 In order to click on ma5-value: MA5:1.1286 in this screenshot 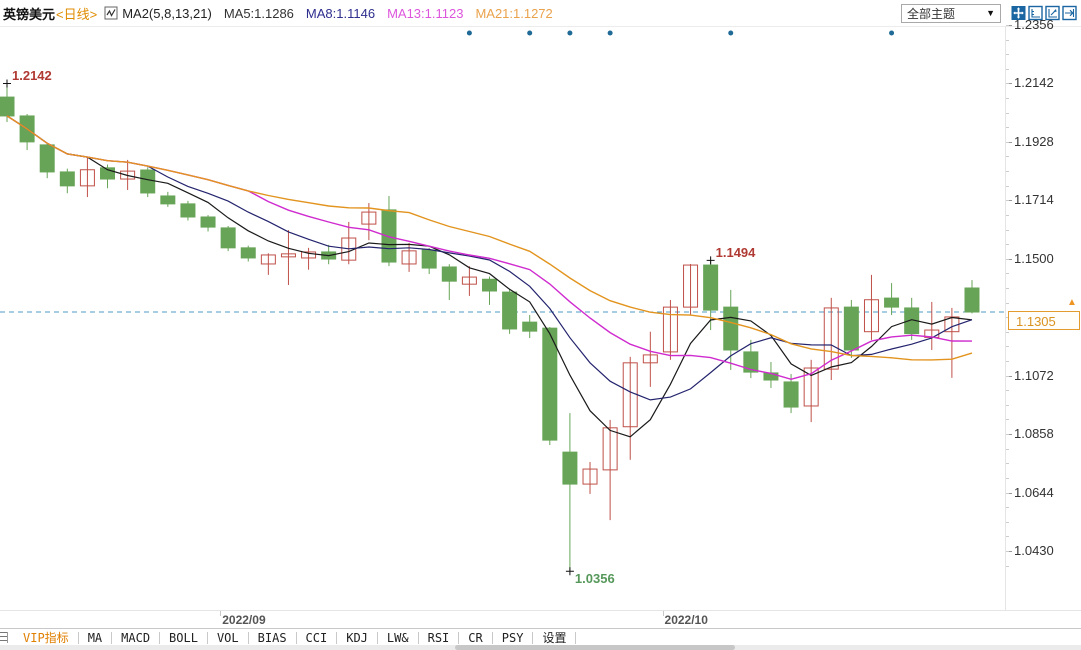, I will do `click(258, 13)`.